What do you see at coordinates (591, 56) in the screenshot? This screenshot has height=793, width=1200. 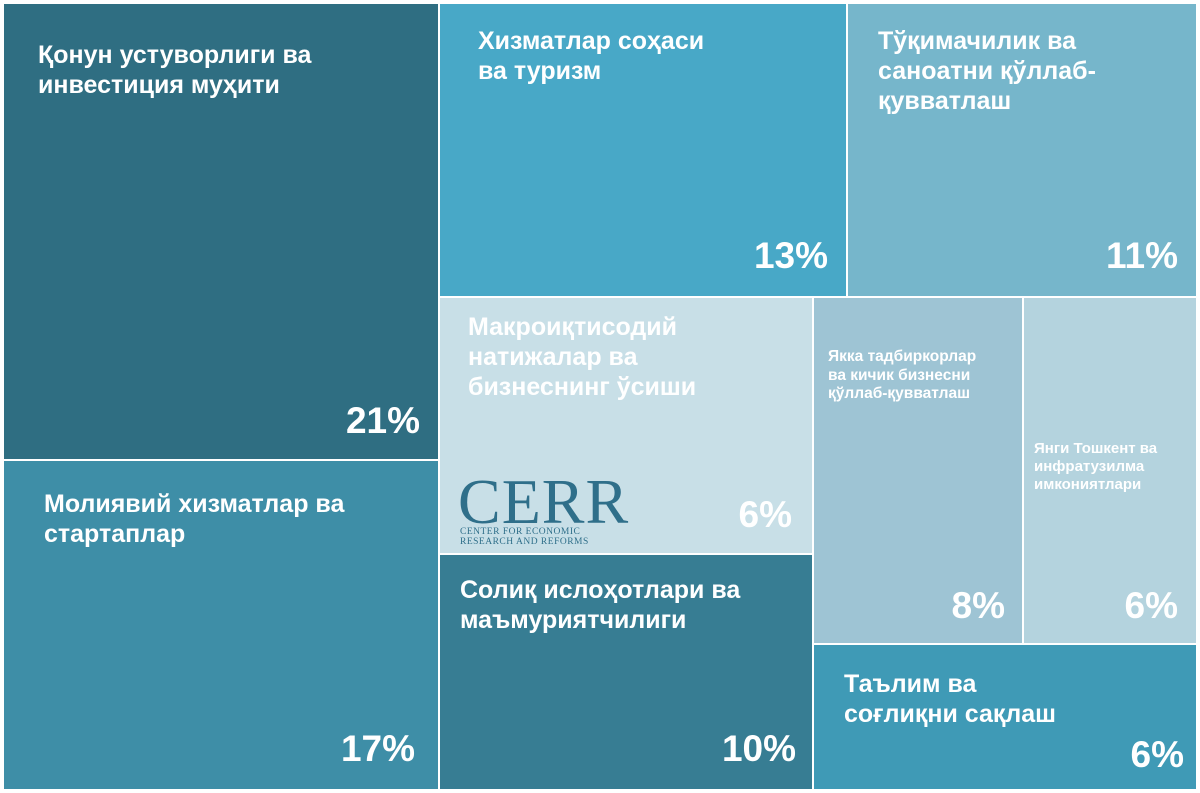 I see `tile-label: Хизматлар соҳаси ва туризм` at bounding box center [591, 56].